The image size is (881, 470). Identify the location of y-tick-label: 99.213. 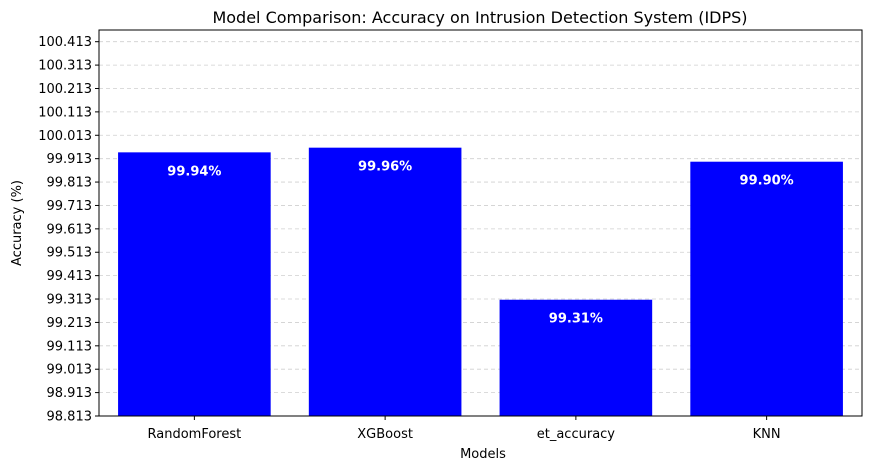
(70, 323).